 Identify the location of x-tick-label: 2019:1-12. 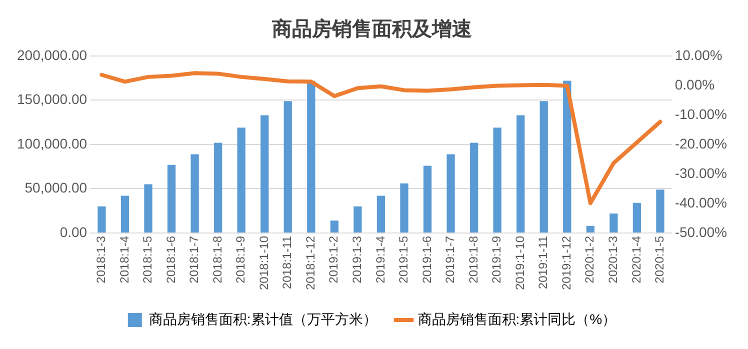
(566, 263).